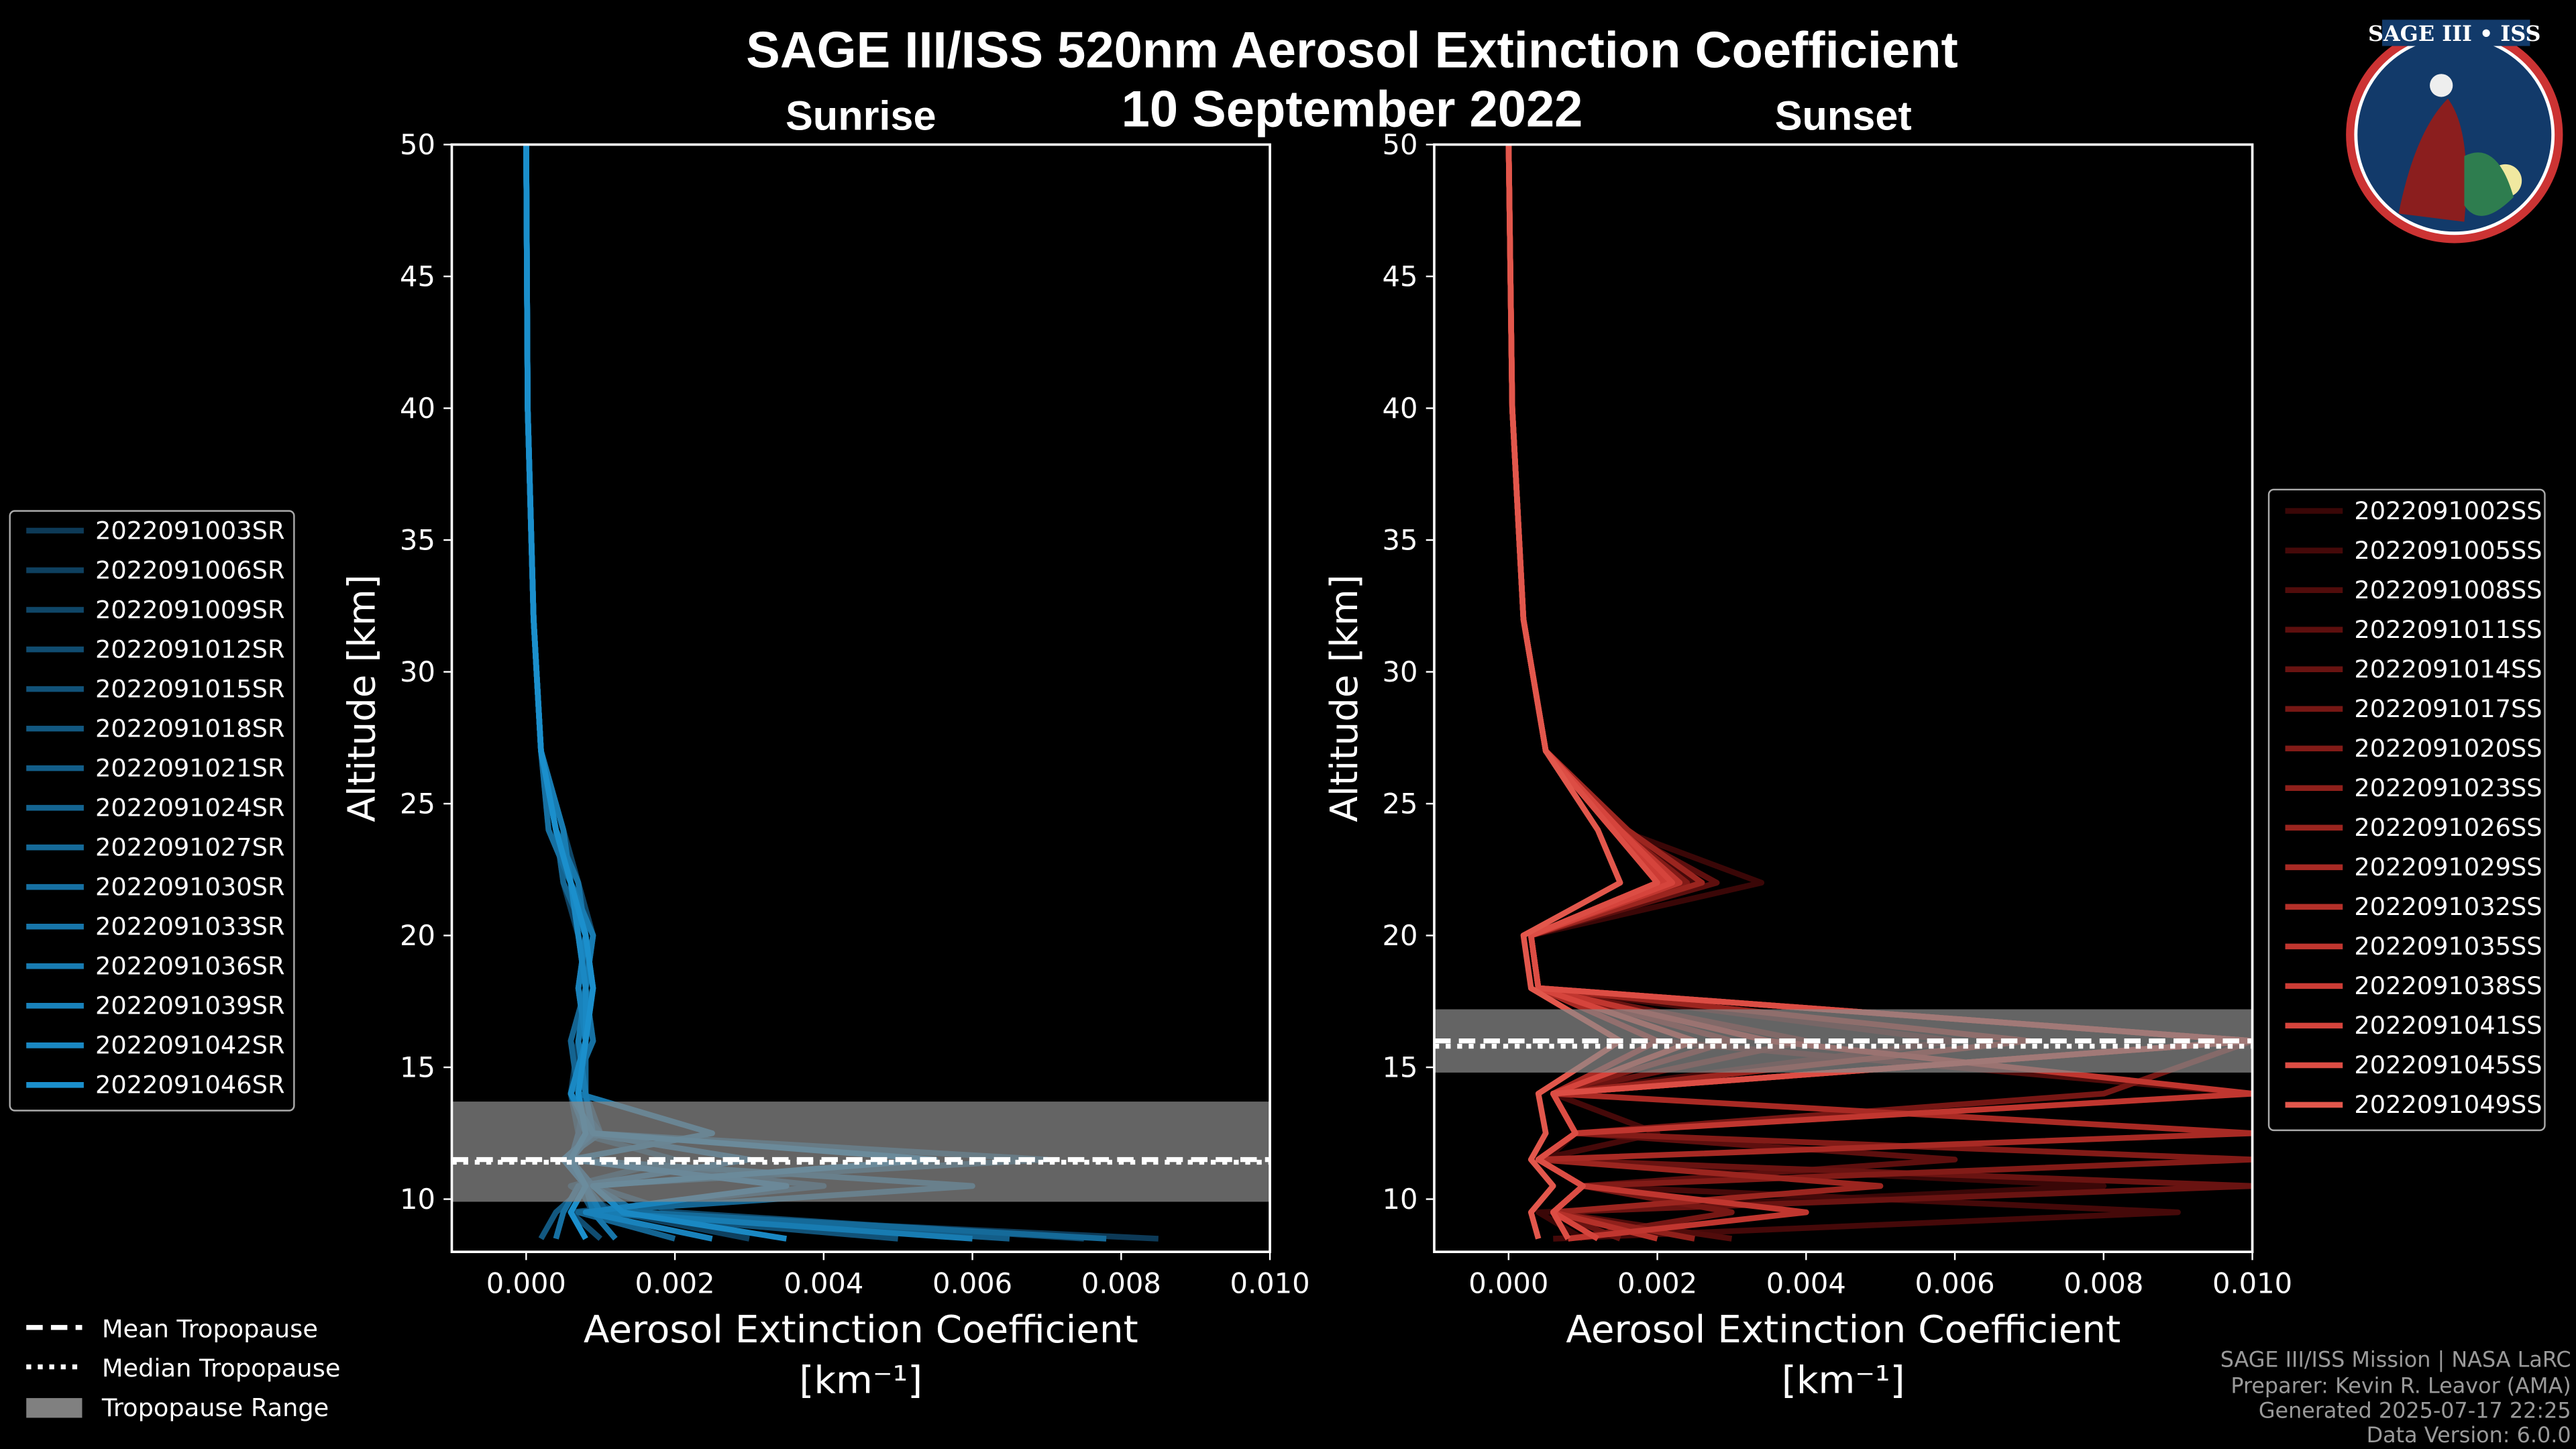 The image size is (2576, 1449). I want to click on legend-item: 2022091014SS, so click(2413, 669).